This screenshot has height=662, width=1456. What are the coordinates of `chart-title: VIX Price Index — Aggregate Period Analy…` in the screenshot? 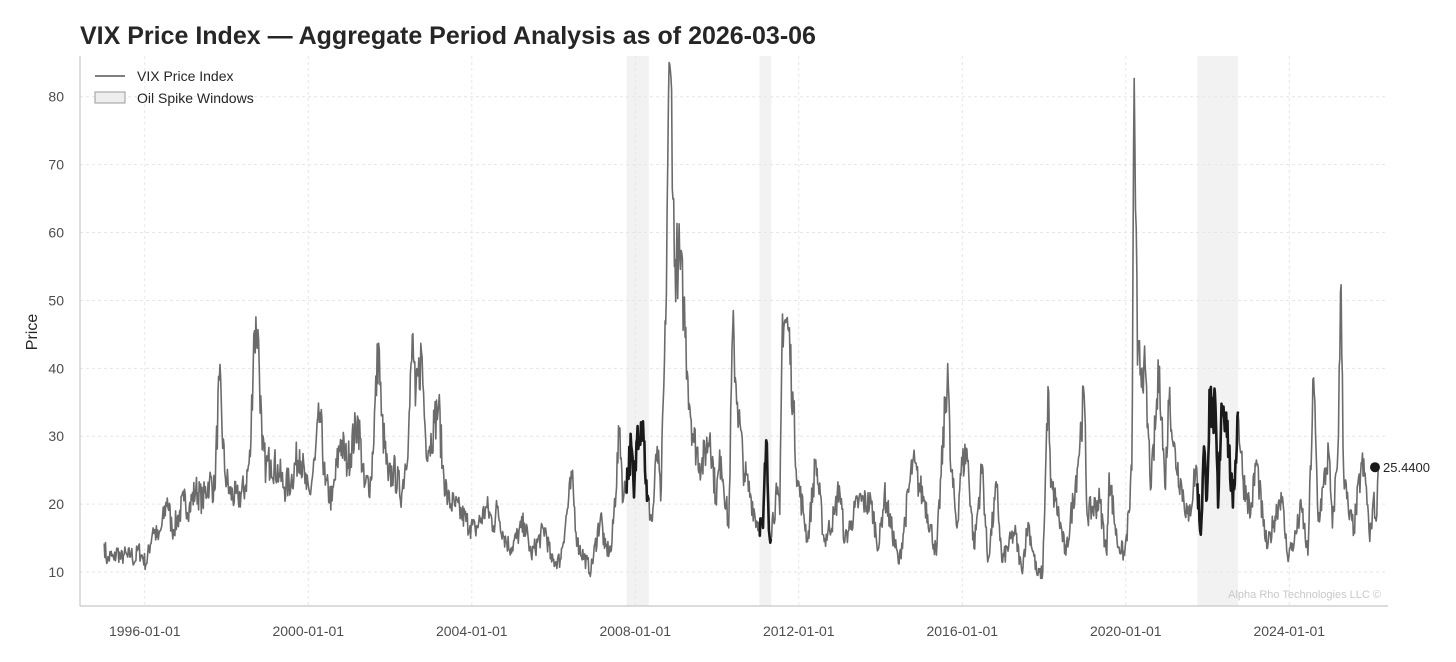 It's located at (448, 36).